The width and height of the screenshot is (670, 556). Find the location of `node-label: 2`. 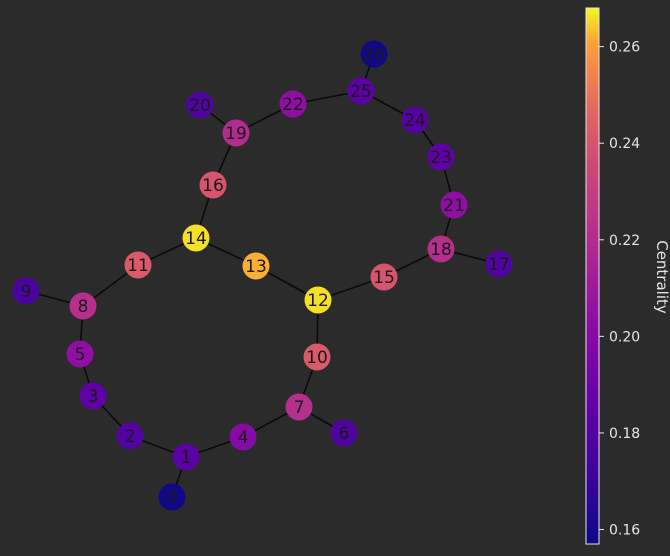

node-label: 2 is located at coordinates (130, 437).